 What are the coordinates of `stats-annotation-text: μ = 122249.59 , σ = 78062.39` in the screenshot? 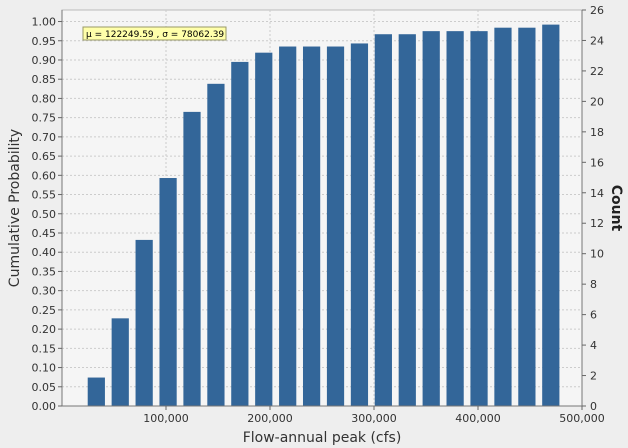 It's located at (155, 35).